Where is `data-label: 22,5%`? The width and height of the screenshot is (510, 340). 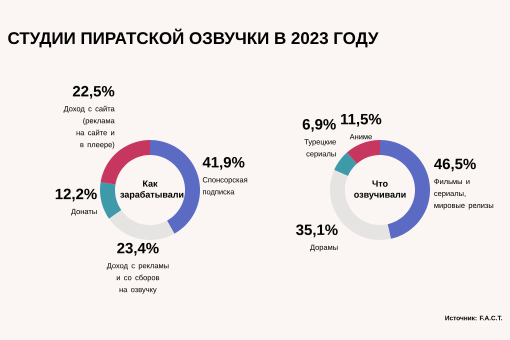
data-label: 22,5% is located at coordinates (93, 92).